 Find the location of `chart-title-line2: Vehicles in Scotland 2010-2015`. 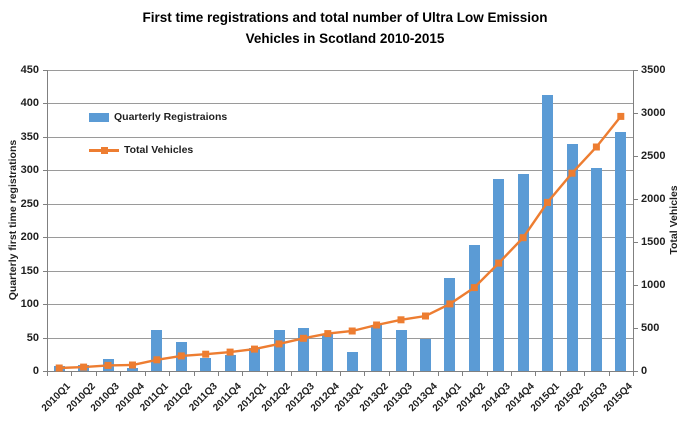

chart-title-line2: Vehicles in Scotland 2010-2015 is located at coordinates (345, 38).